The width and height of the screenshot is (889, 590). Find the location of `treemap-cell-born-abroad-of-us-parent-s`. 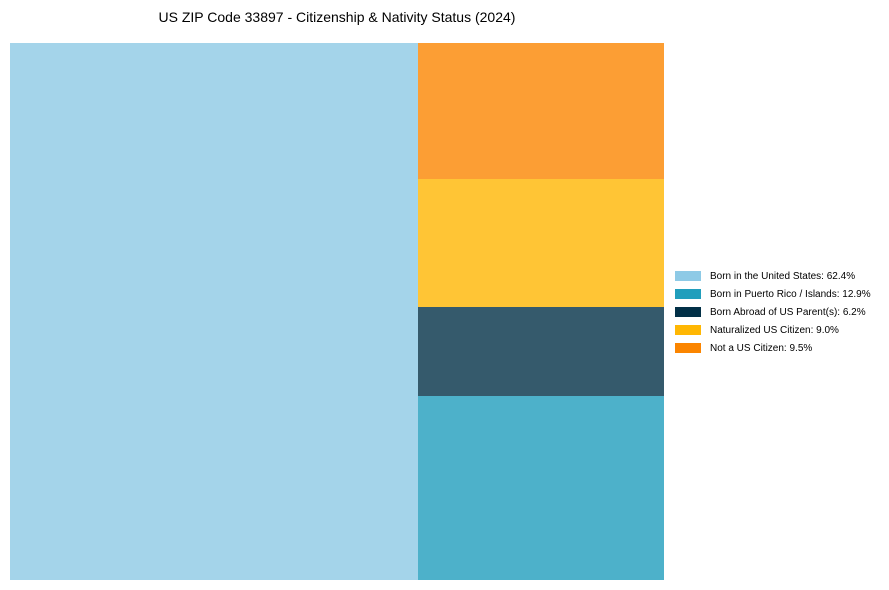

treemap-cell-born-abroad-of-us-parent-s is located at coordinates (541, 351).